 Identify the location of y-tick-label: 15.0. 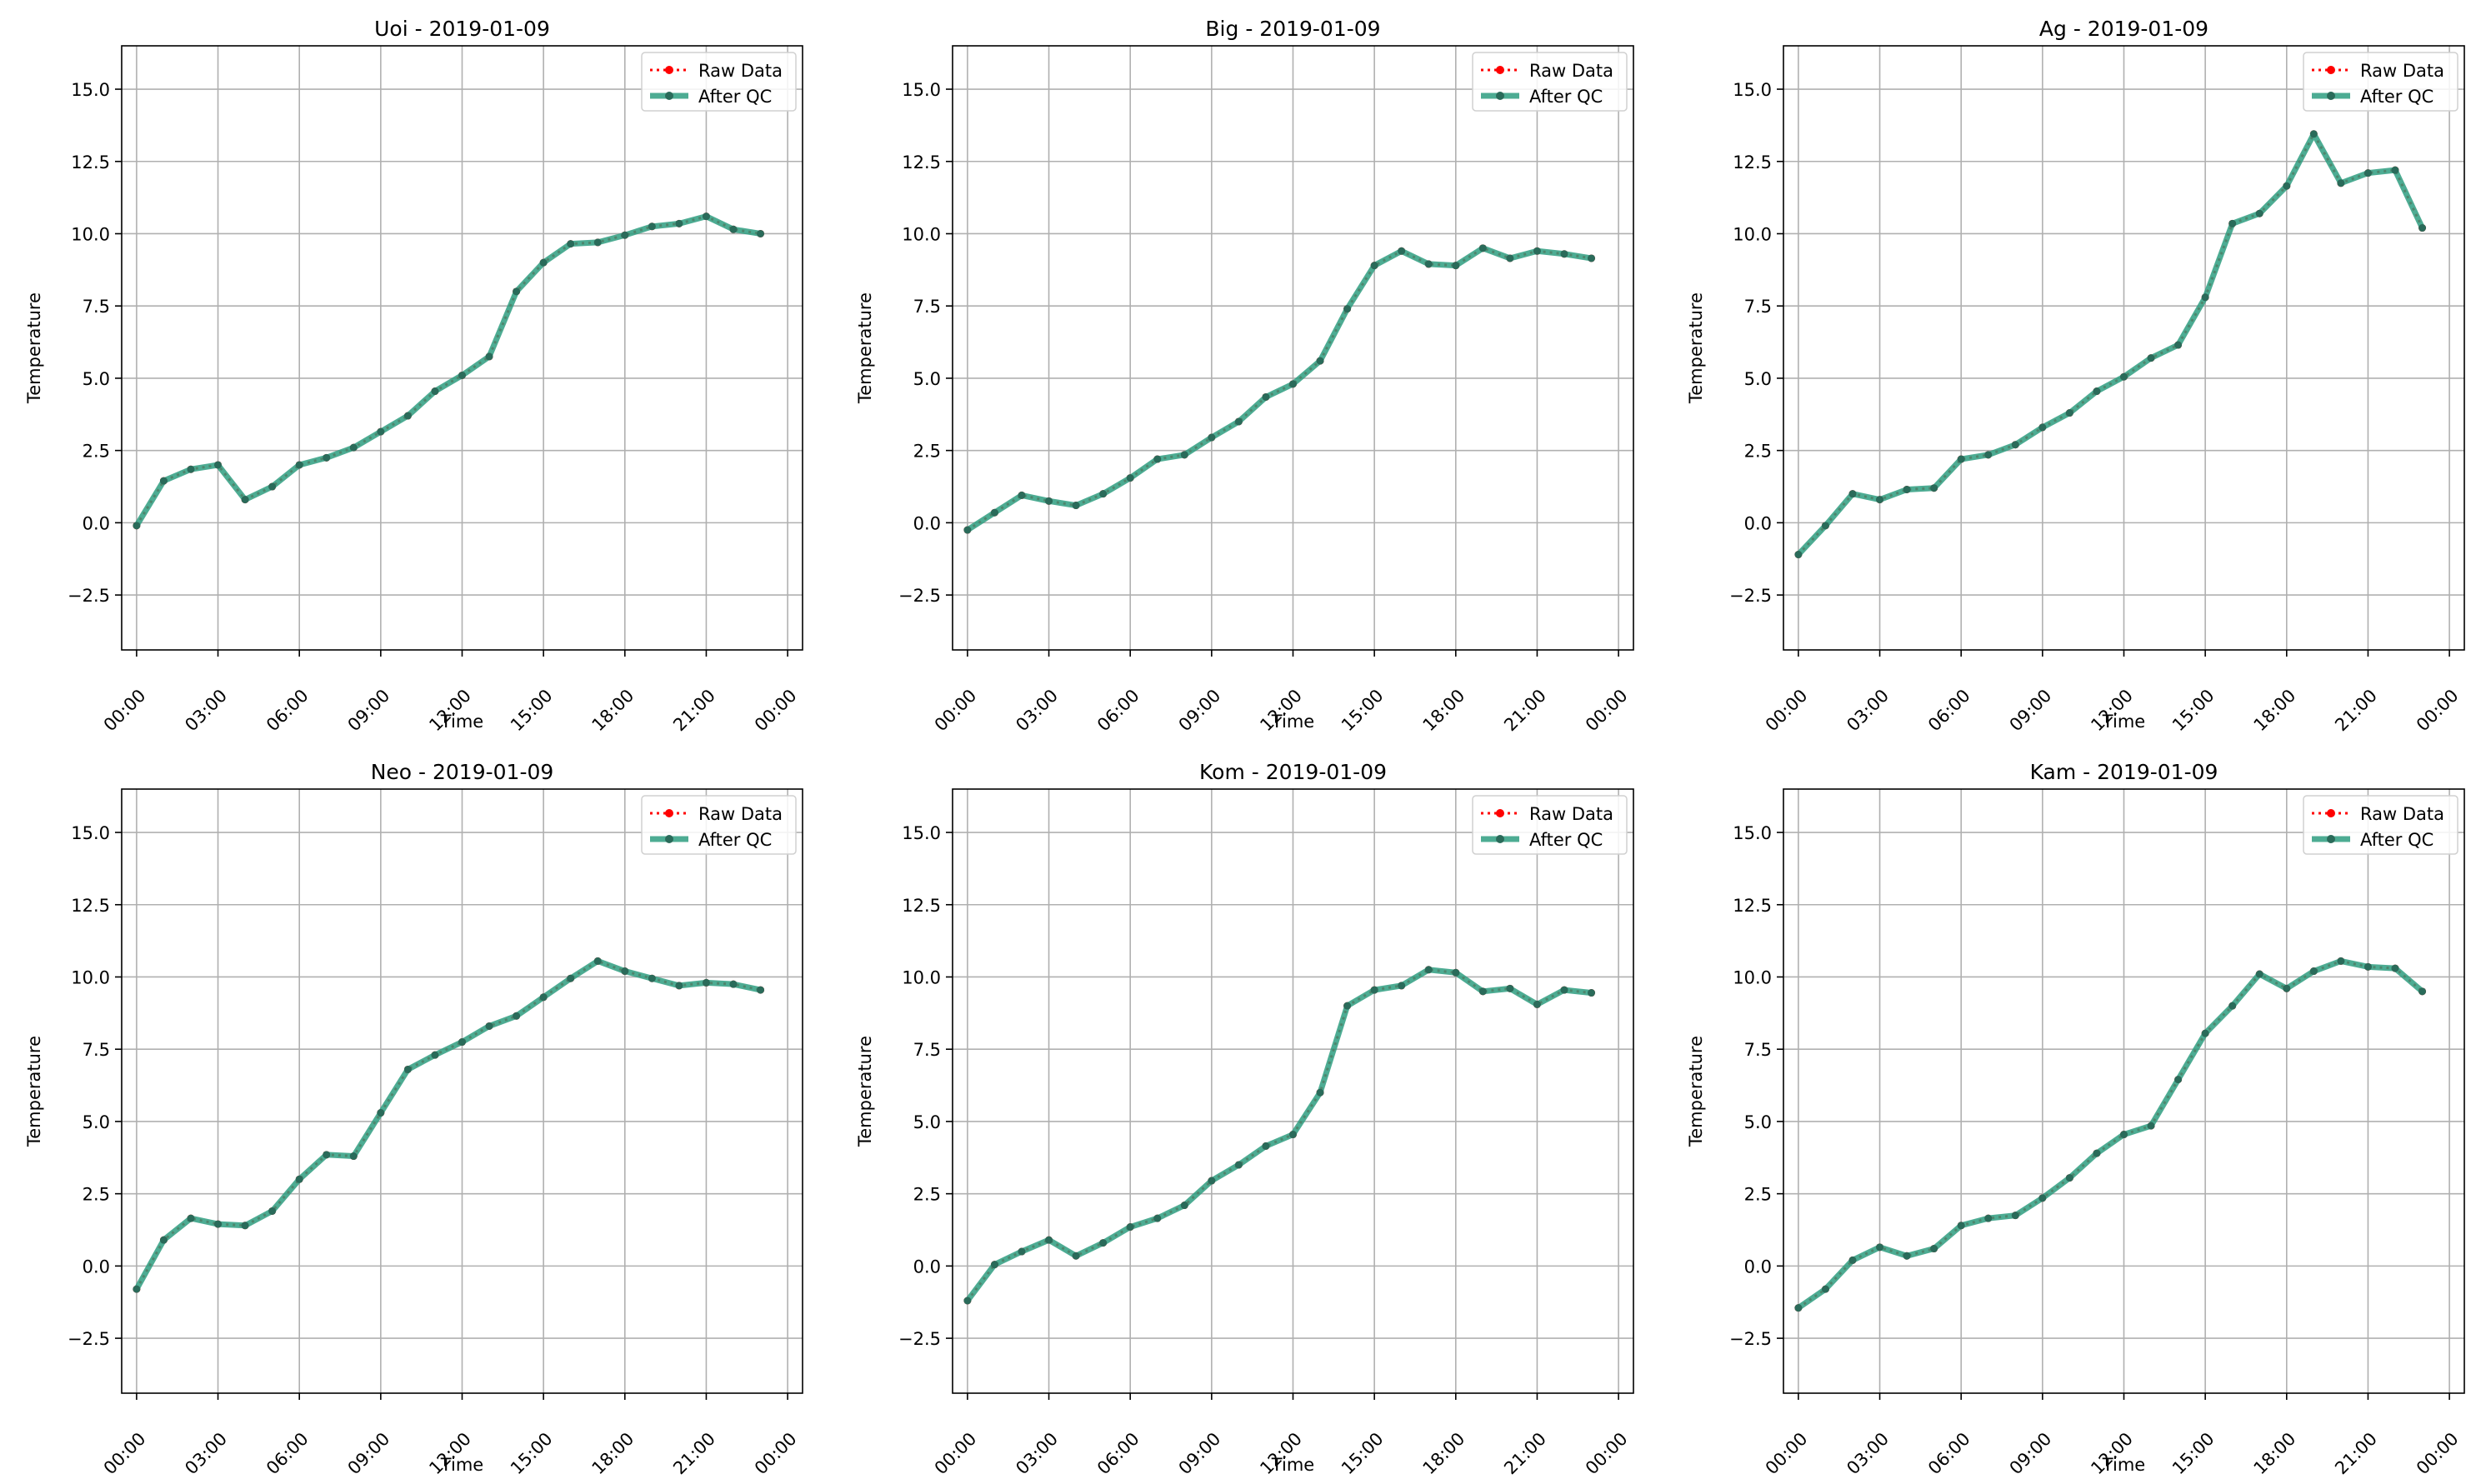
(1752, 90).